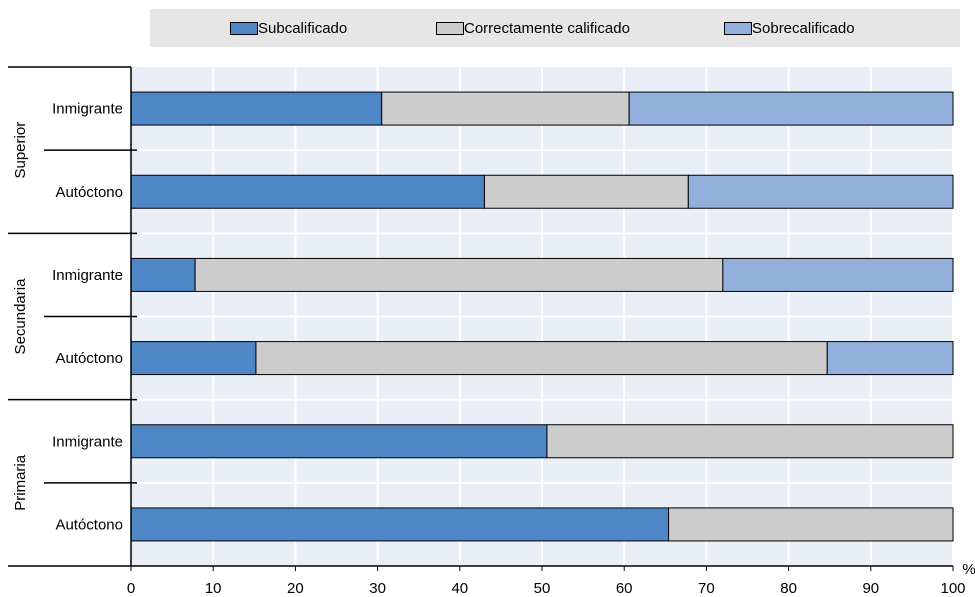 Image resolution: width=975 pixels, height=597 pixels. Describe the element at coordinates (870, 588) in the screenshot. I see `x-tick-label: 90` at that location.